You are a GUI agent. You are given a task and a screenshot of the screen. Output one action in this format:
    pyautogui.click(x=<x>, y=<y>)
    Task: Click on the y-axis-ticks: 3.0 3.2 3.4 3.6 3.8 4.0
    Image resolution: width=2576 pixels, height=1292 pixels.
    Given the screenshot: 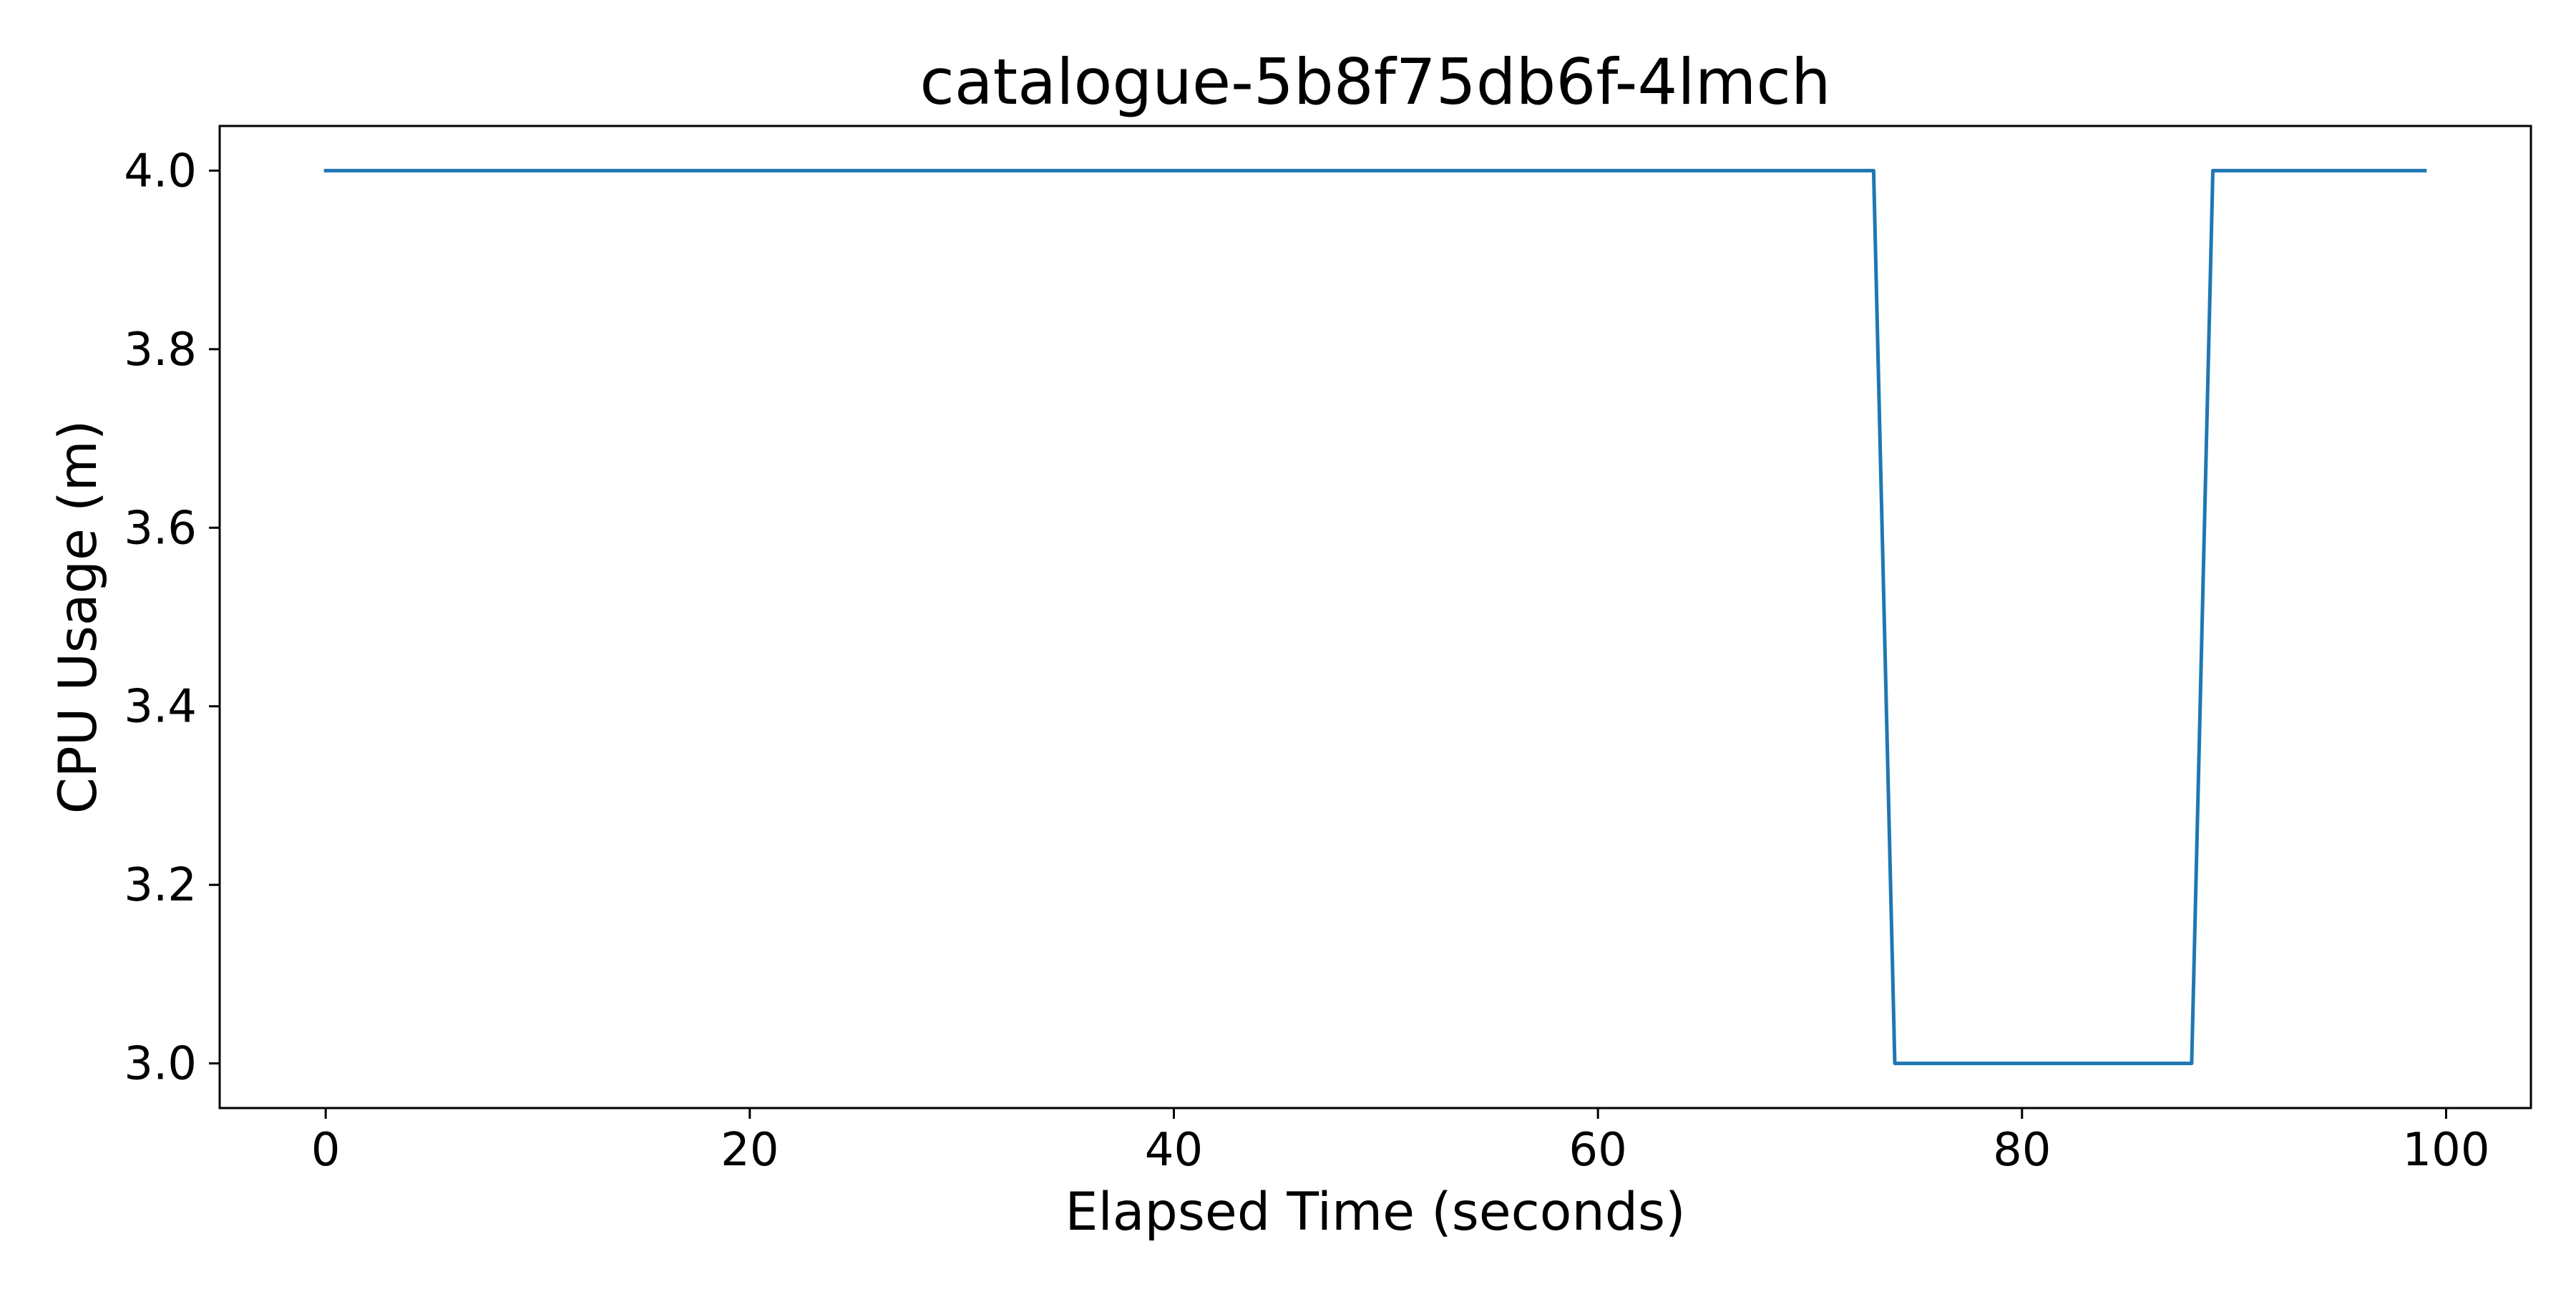 What is the action you would take?
    pyautogui.click(x=172, y=618)
    